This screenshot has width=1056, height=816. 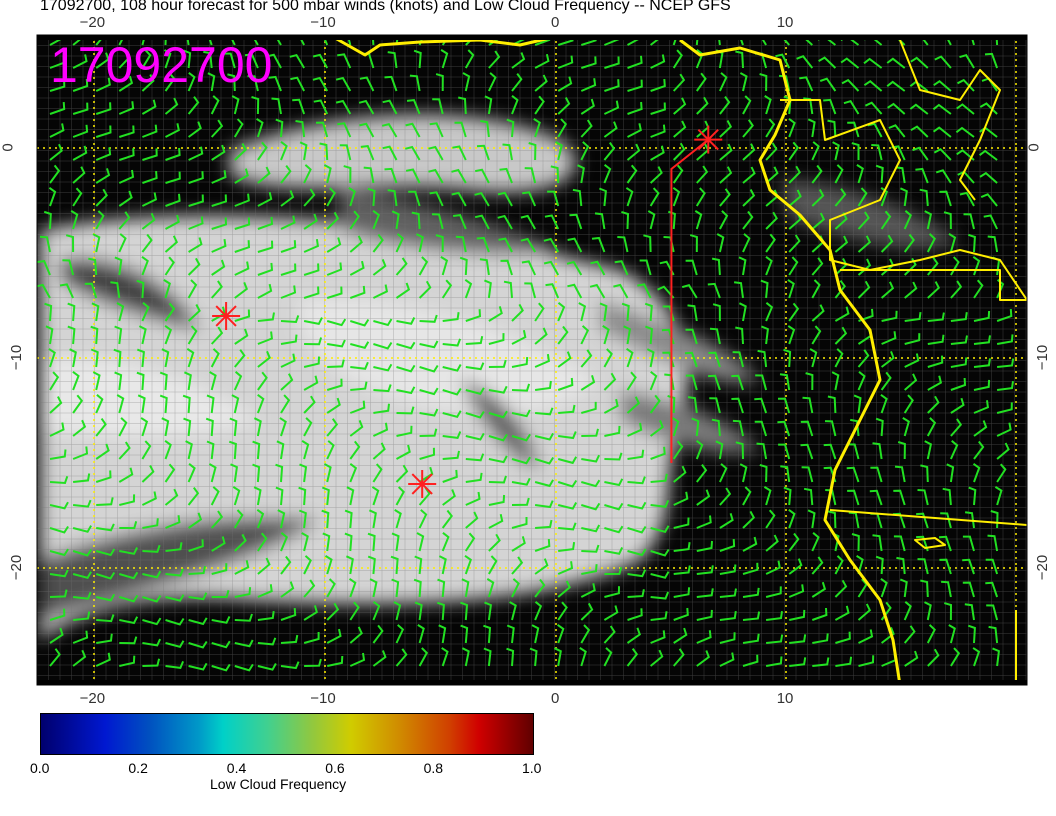 I want to click on left-lat-tick: −10, so click(x=17, y=357).